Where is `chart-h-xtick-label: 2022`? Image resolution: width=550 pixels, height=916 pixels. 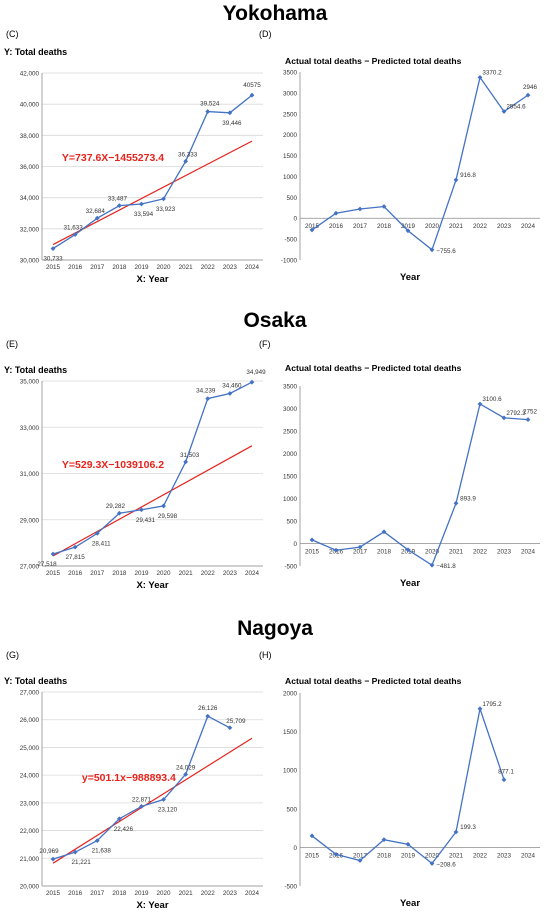
chart-h-xtick-label: 2022 is located at coordinates (480, 855).